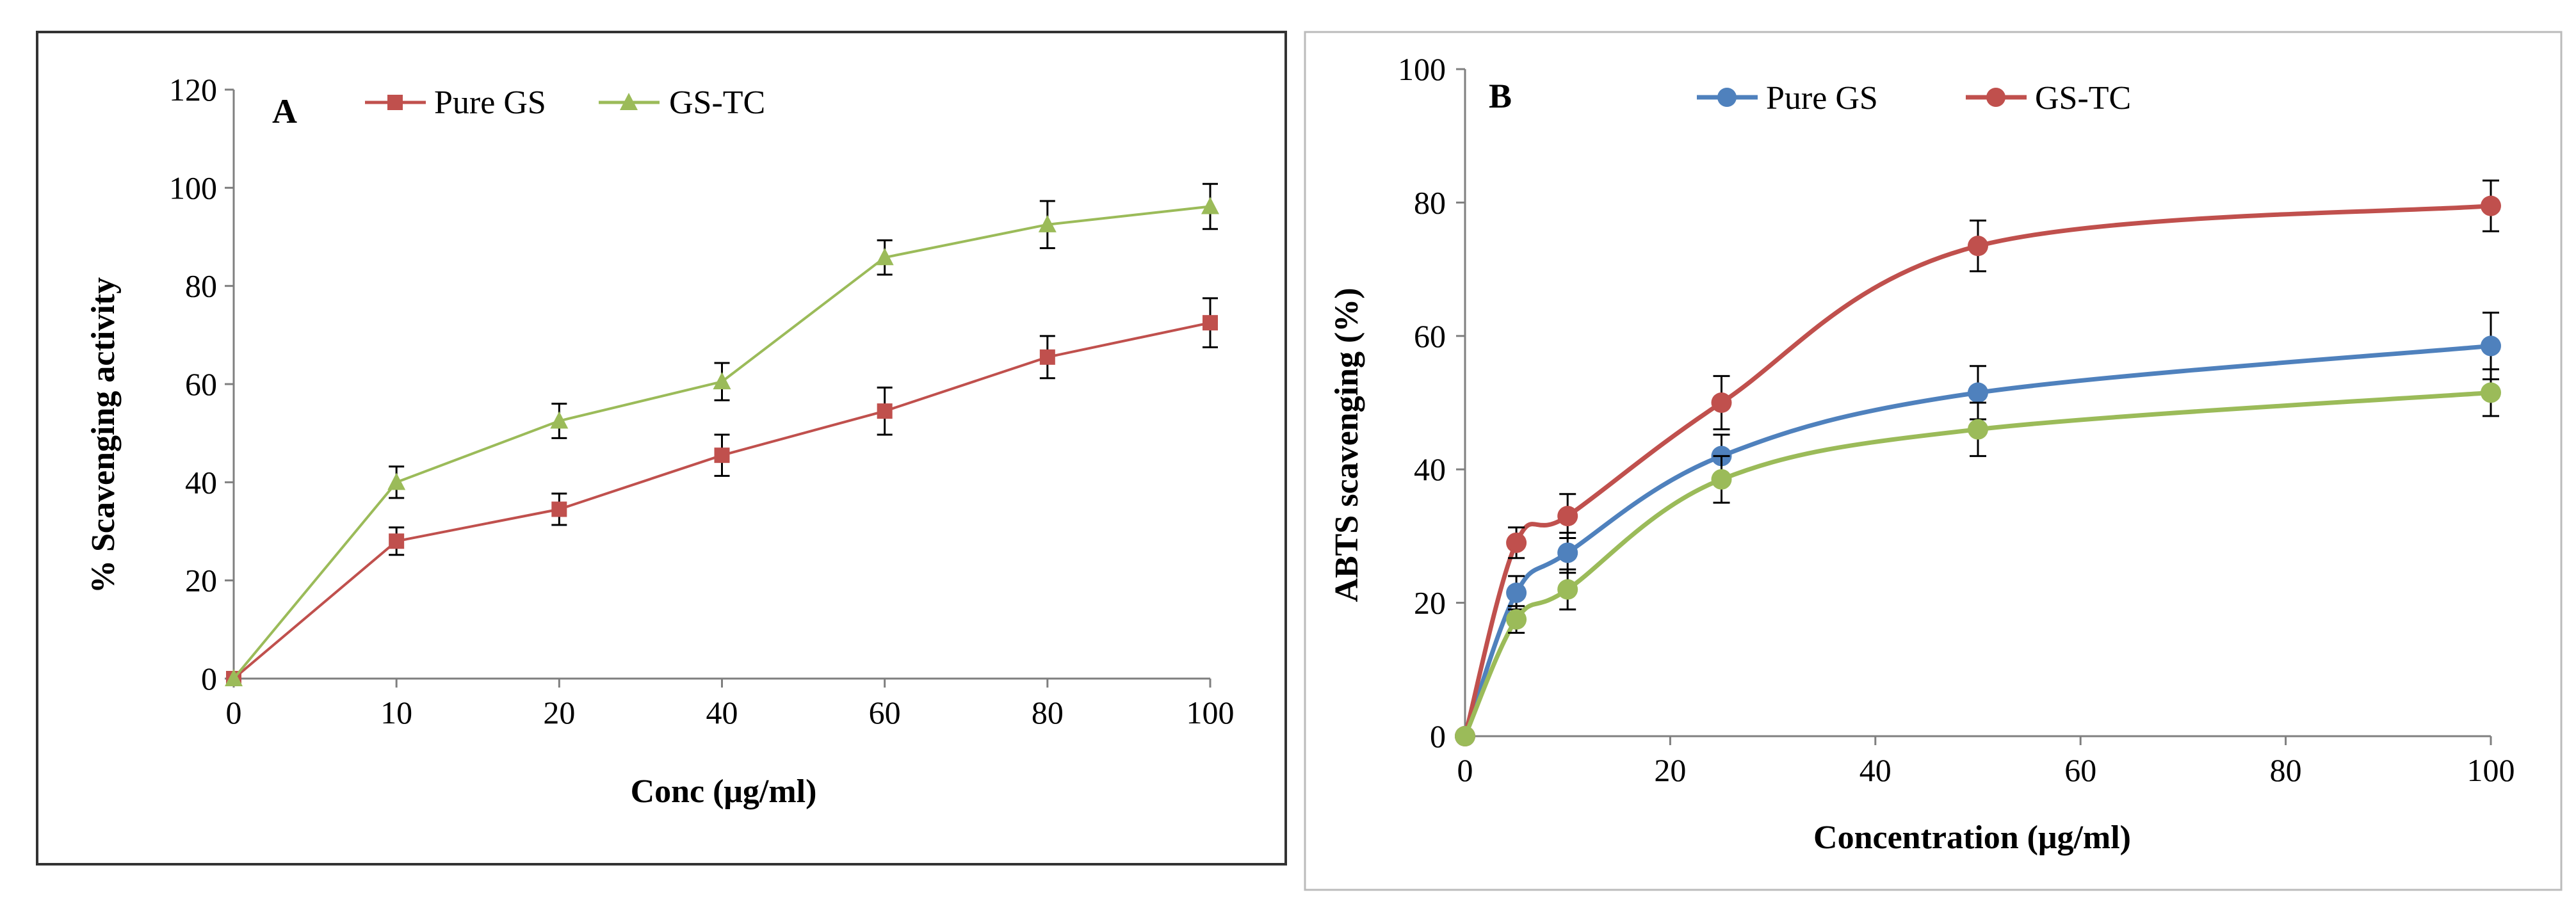 Image resolution: width=2576 pixels, height=902 pixels. What do you see at coordinates (722, 712) in the screenshot?
I see `panel-a-x-tick-label: 40` at bounding box center [722, 712].